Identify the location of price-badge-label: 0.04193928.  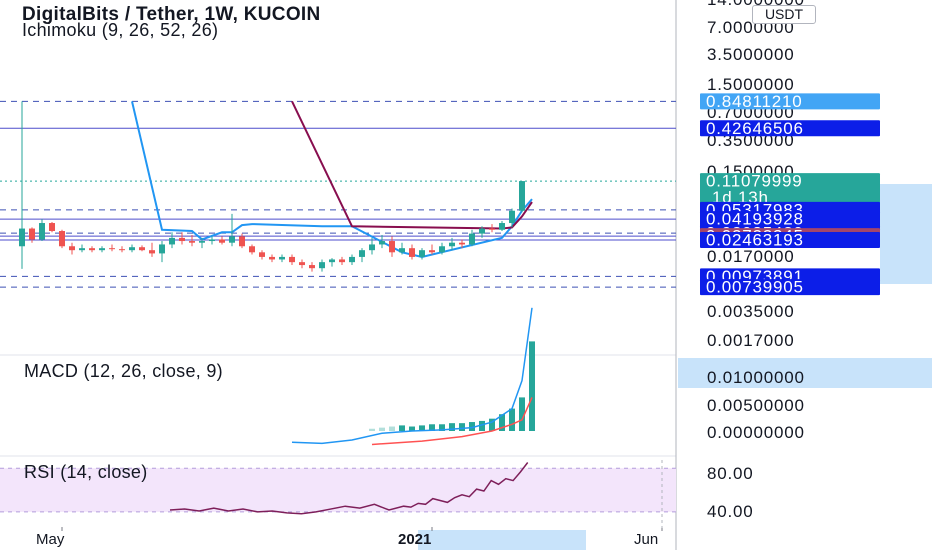
(755, 219).